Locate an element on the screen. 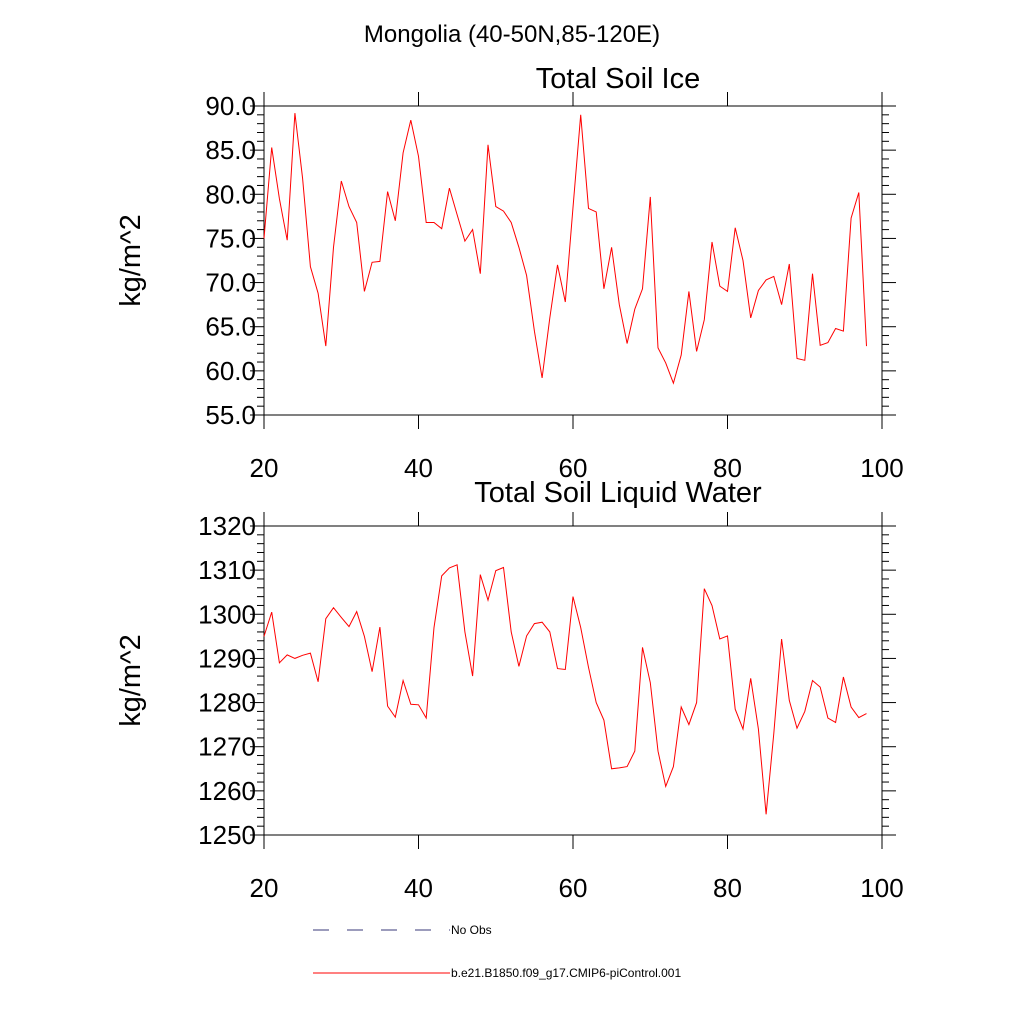 Image resolution: width=1024 pixels, height=1024 pixels. panel-title: Total Soil Liquid Water is located at coordinates (618, 493).